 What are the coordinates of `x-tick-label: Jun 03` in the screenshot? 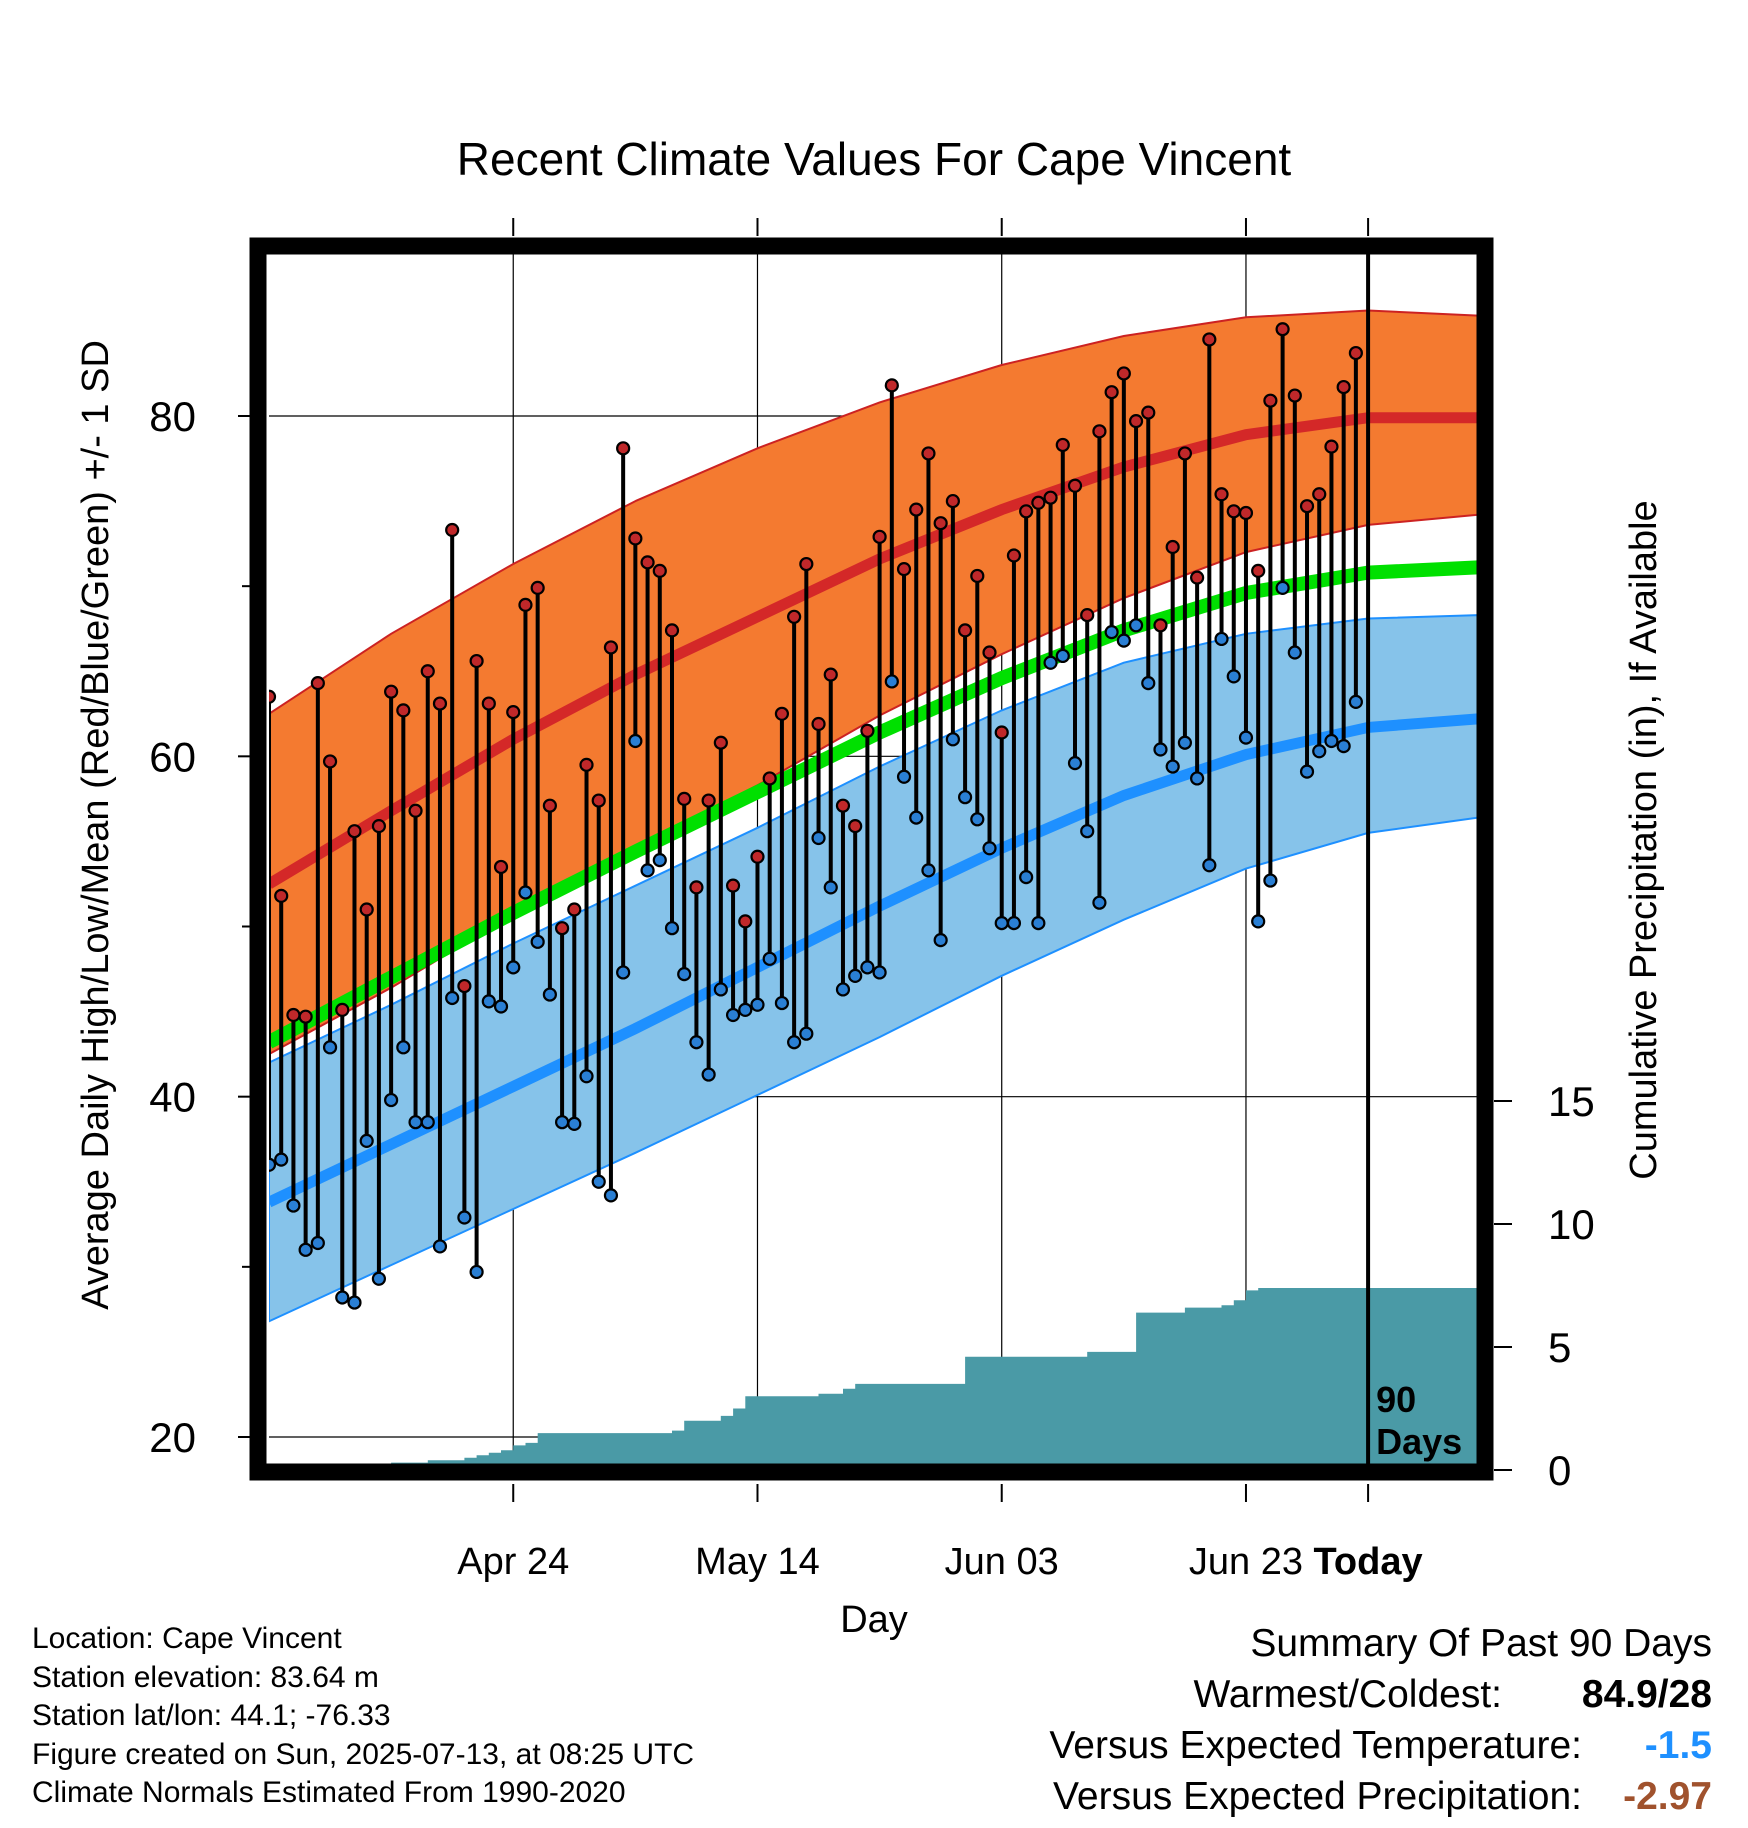 It's located at (1002, 1562).